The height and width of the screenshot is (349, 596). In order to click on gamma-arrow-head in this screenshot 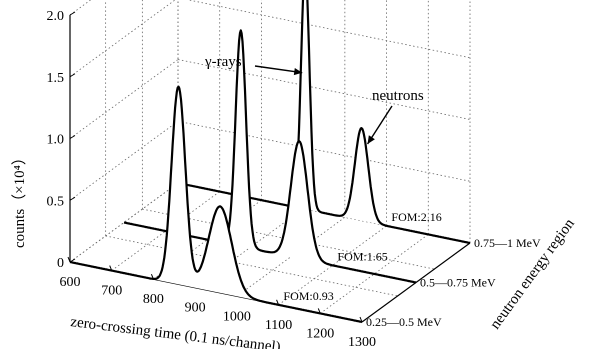, I will do `click(298, 72)`.